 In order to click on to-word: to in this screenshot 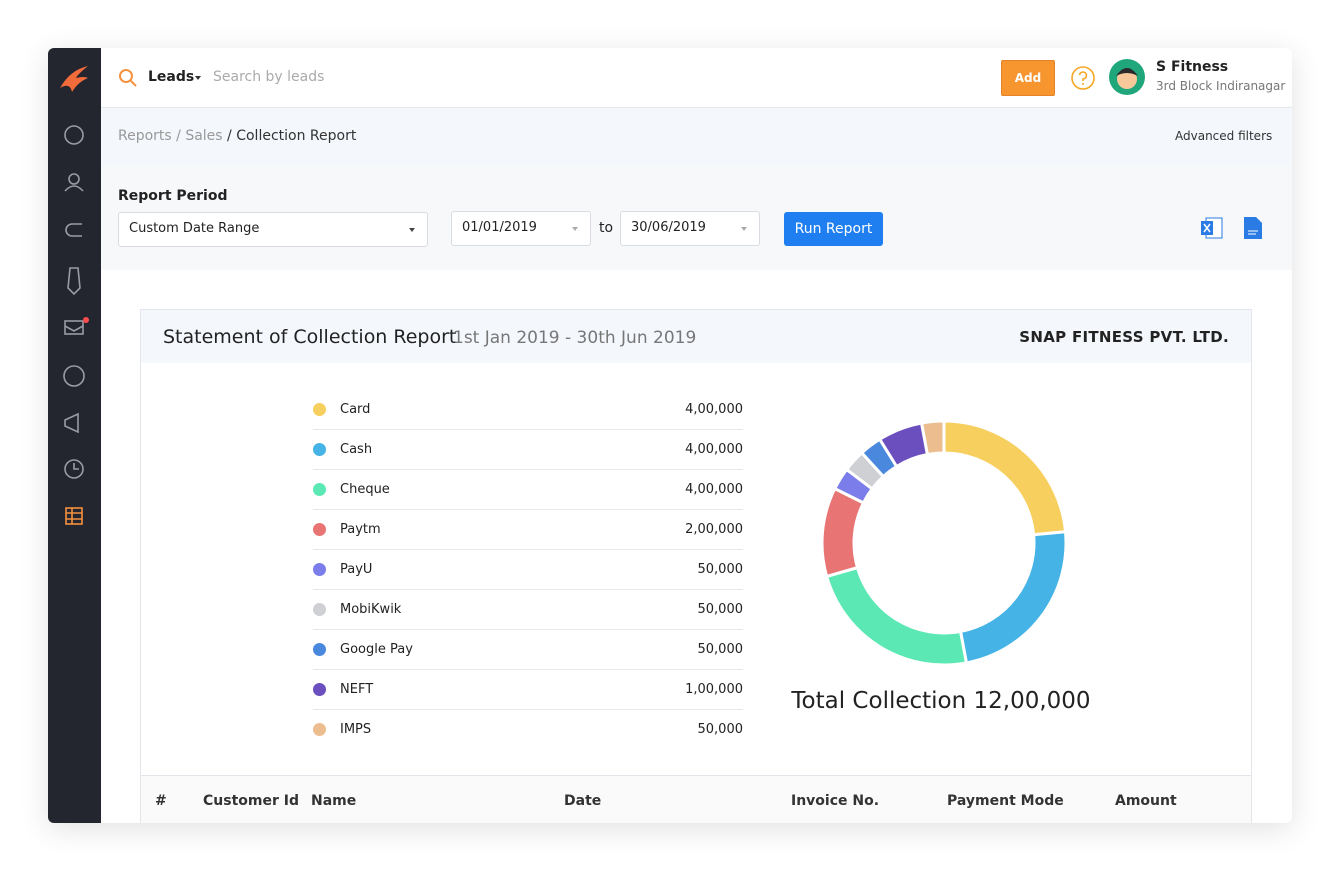, I will do `click(606, 228)`.